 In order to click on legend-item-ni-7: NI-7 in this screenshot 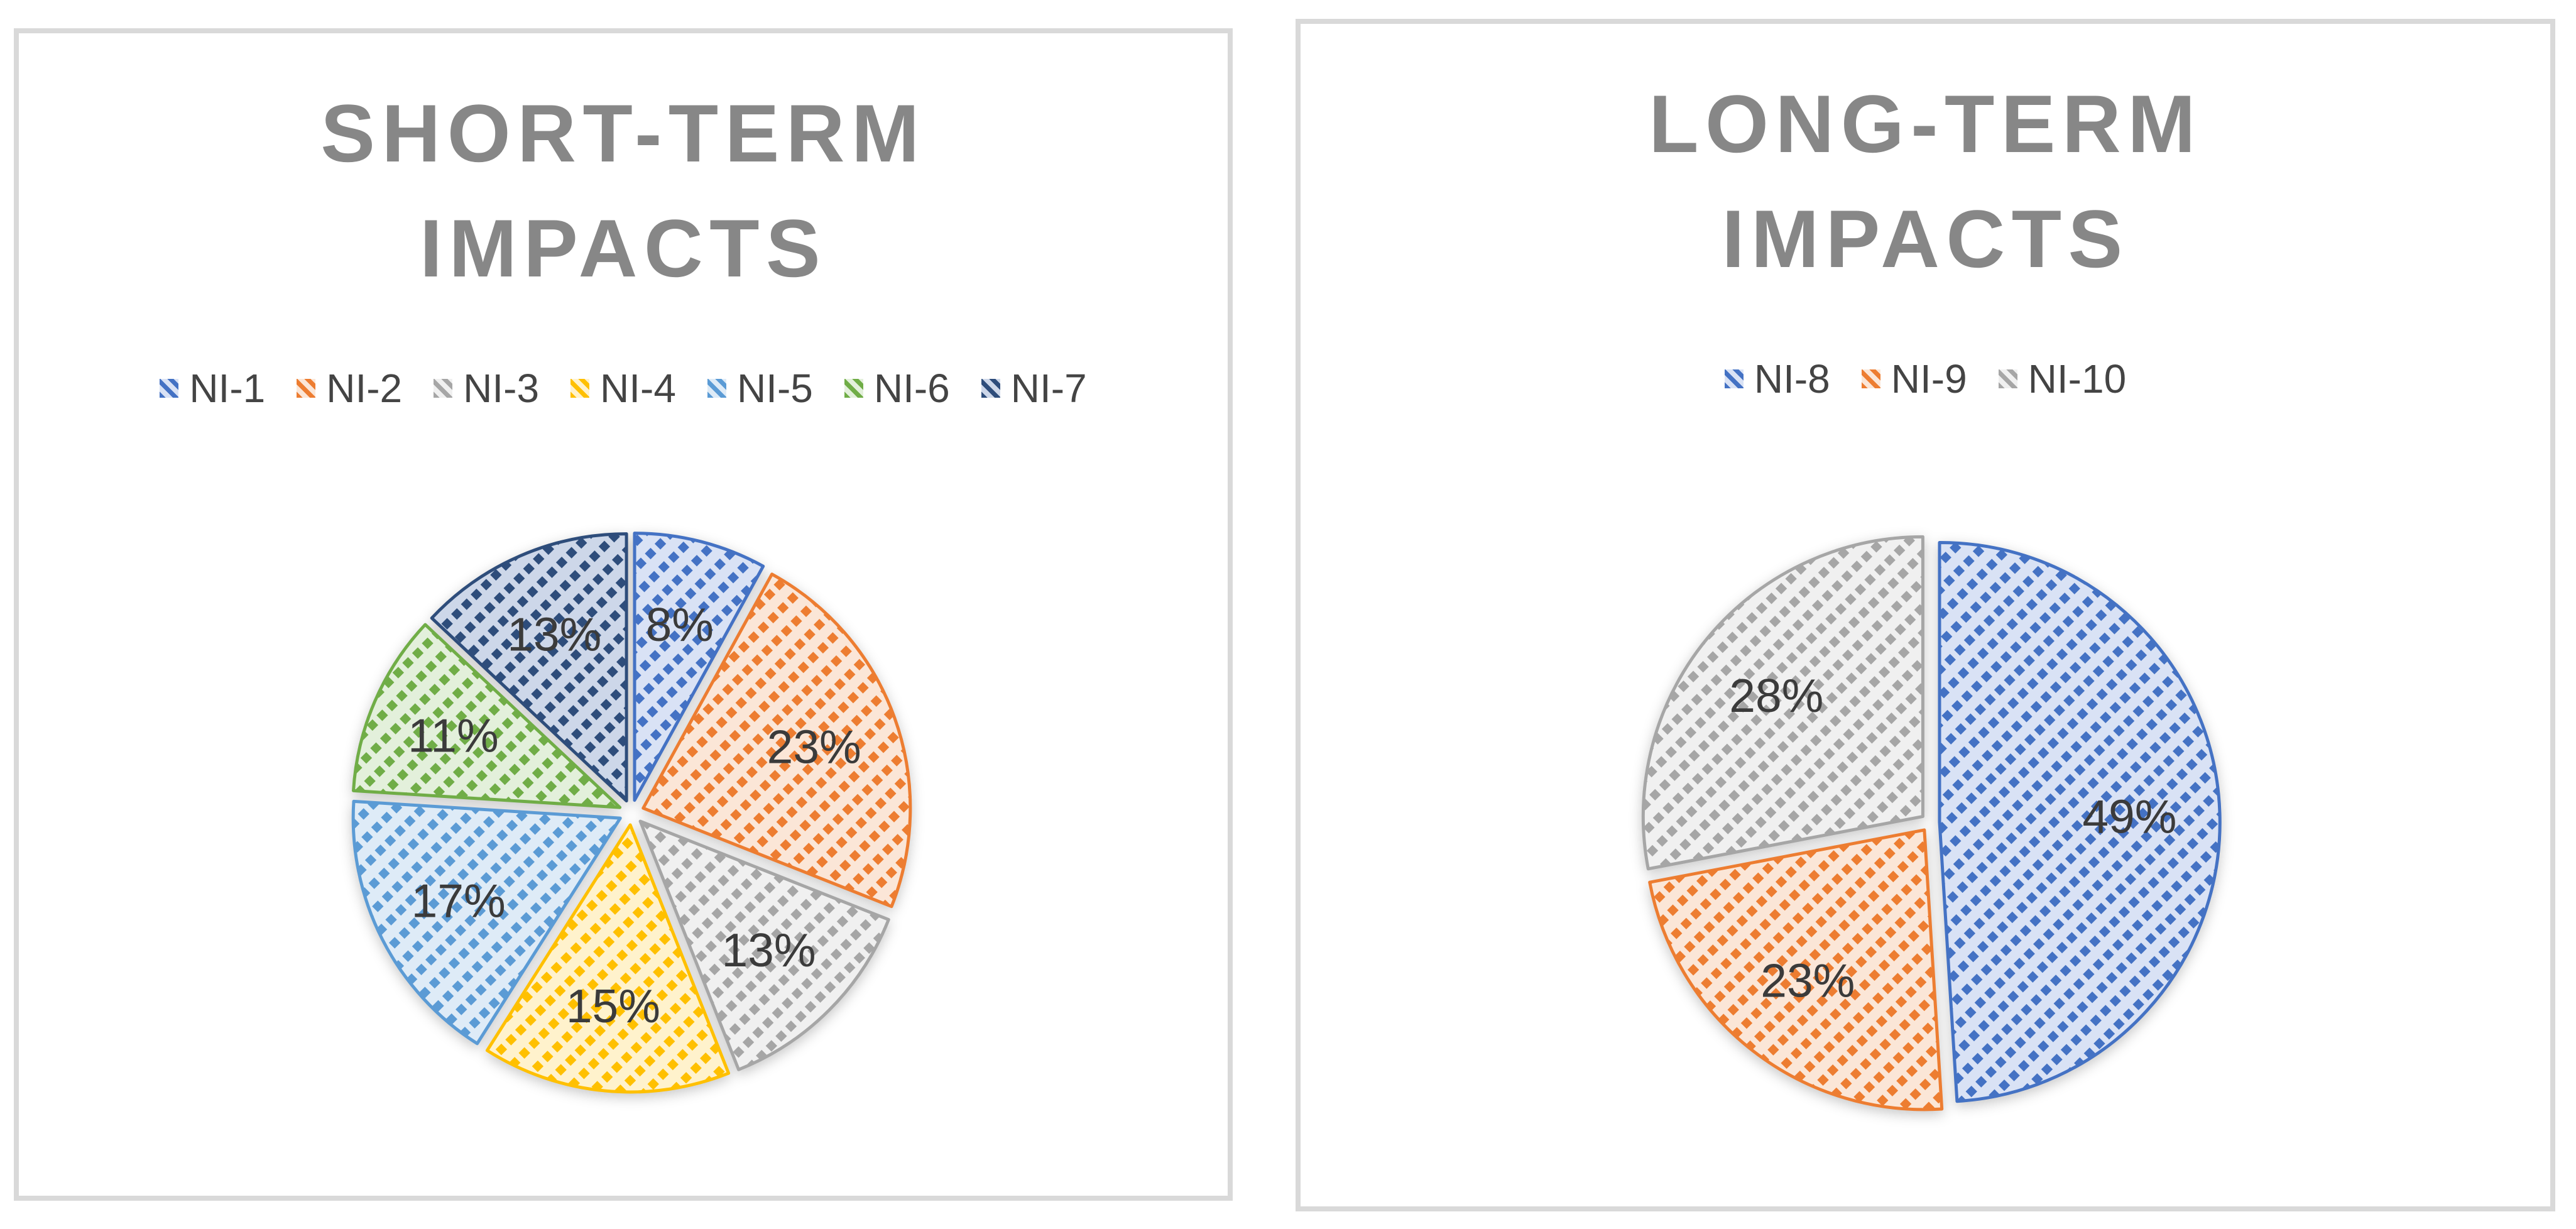, I will do `click(1034, 388)`.